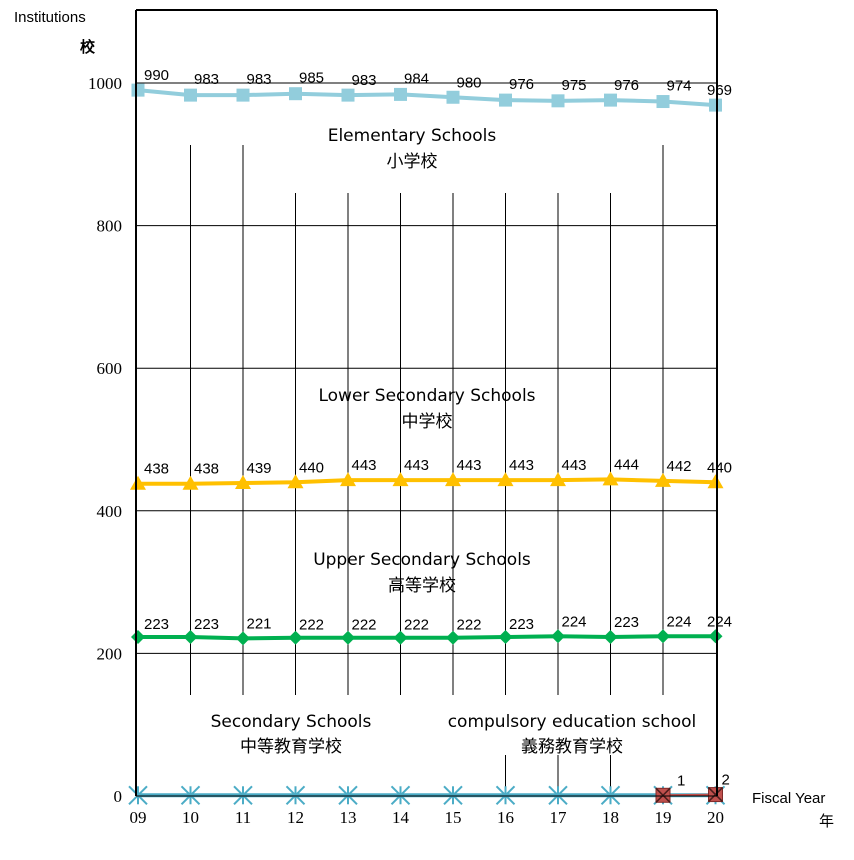  I want to click on data-label: 980, so click(468, 82).